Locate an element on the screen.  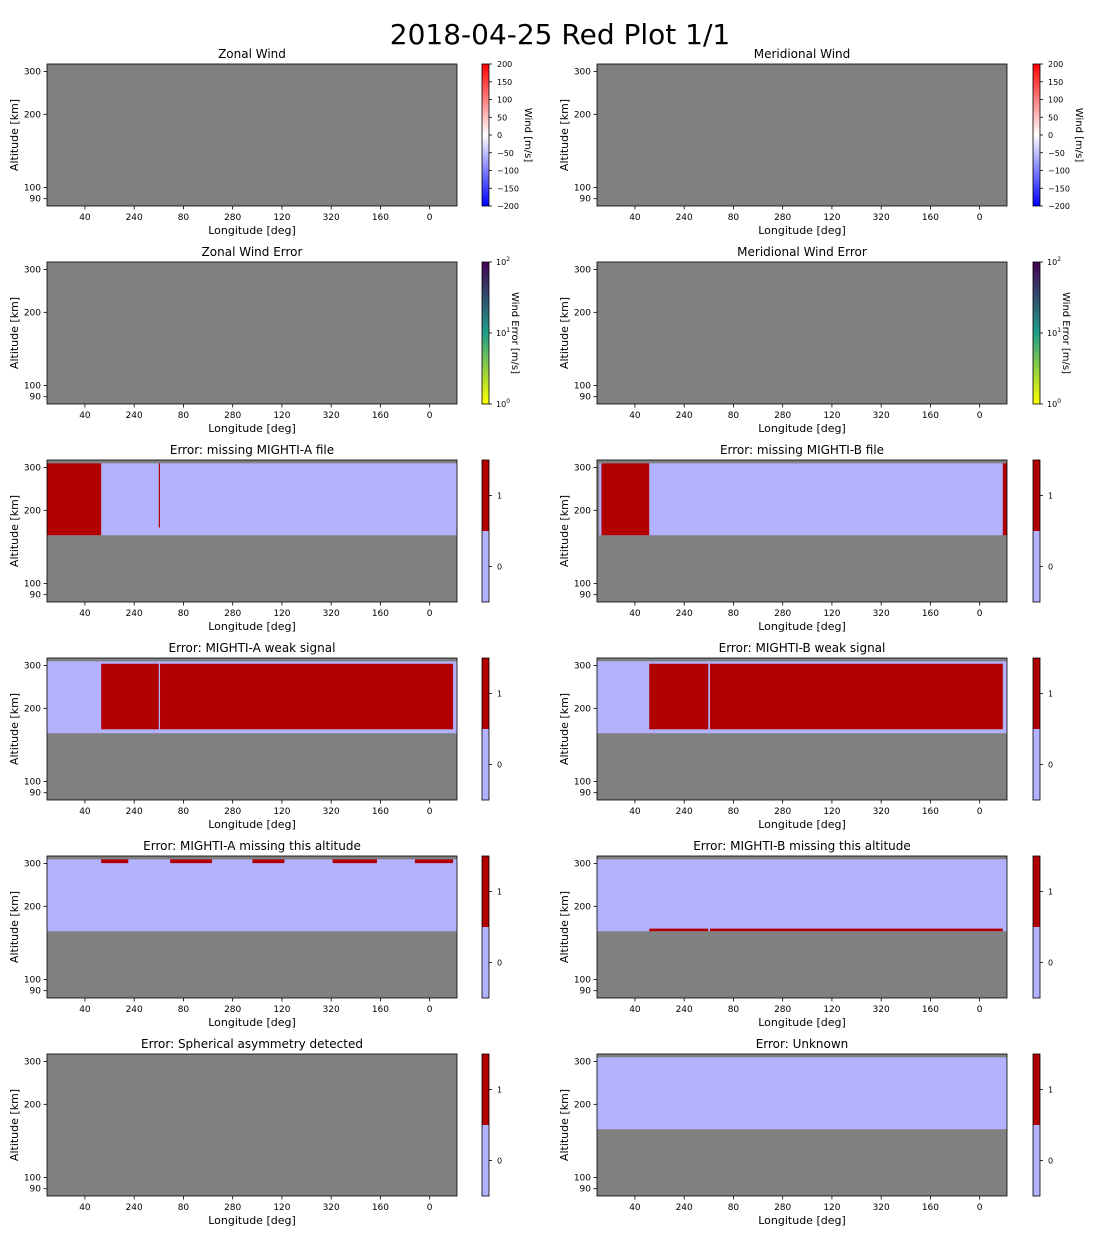
colorbar-tick-label: 102 is located at coordinates (503, 261).